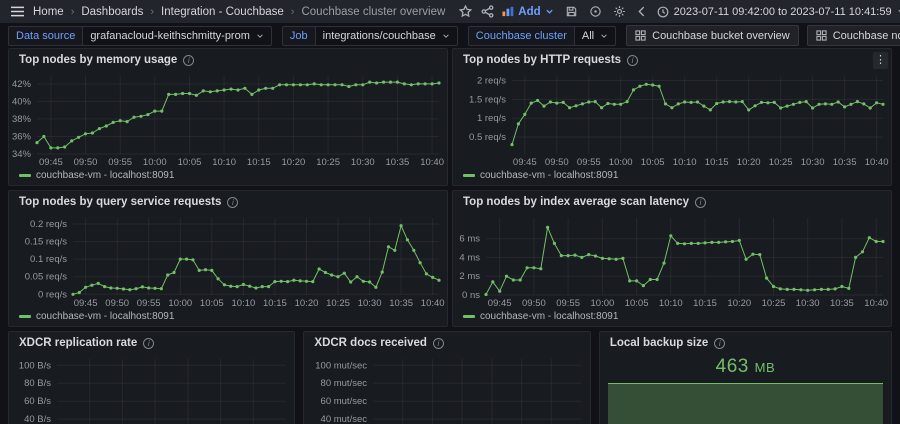  What do you see at coordinates (228, 60) in the screenshot?
I see `panel-title: Top nodes by memory usage i` at bounding box center [228, 60].